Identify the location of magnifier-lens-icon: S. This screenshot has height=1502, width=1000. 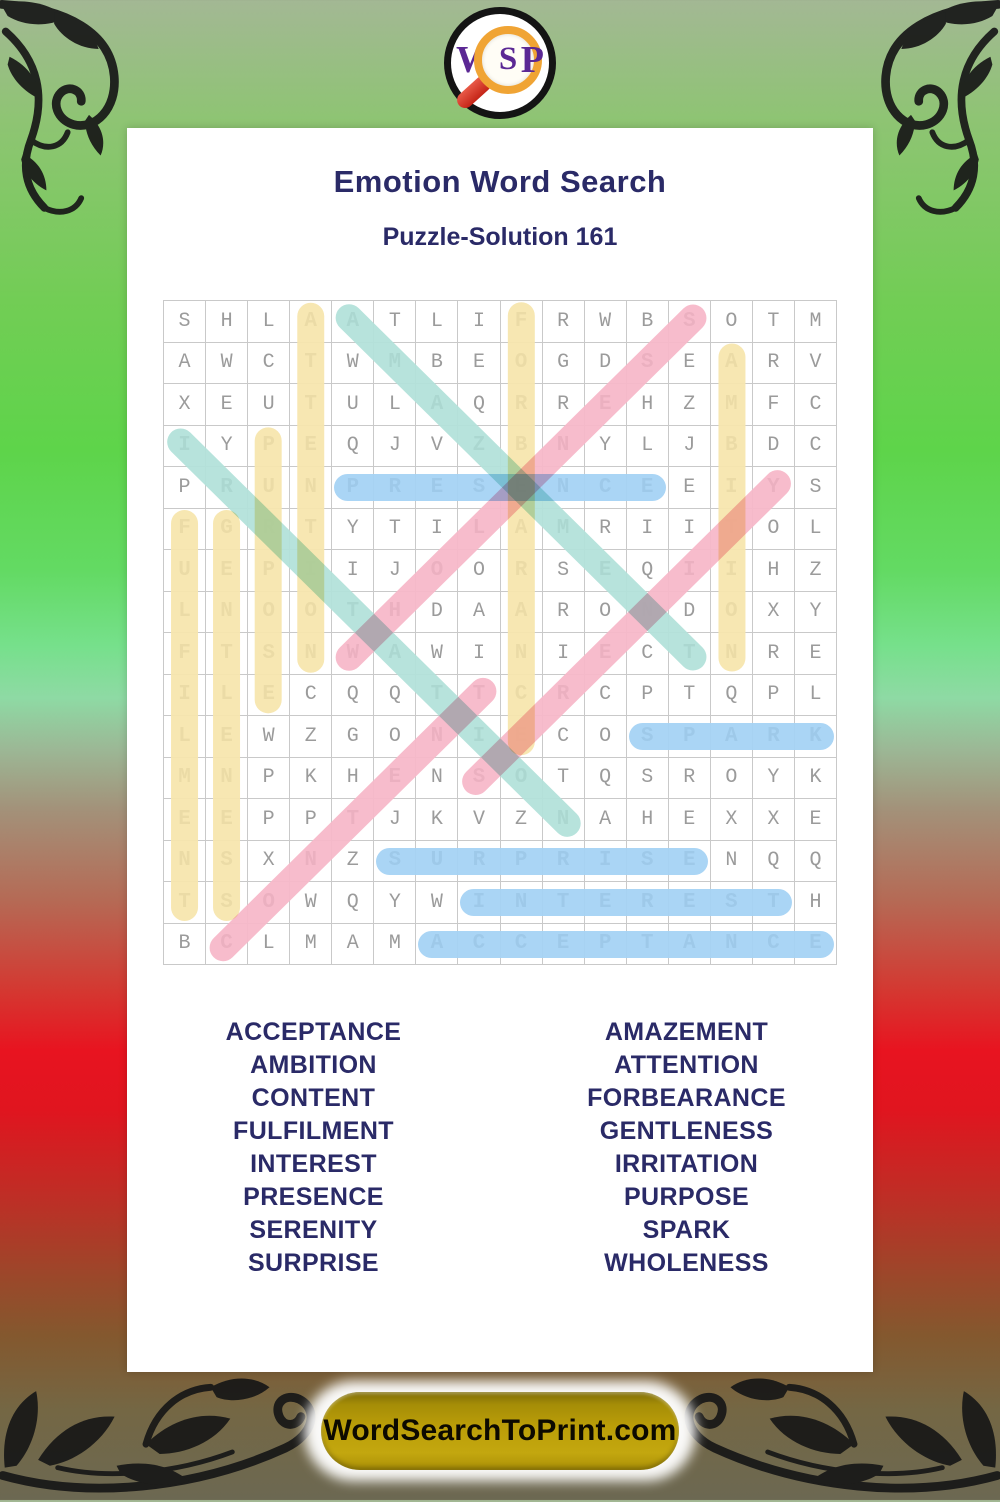
(508, 60).